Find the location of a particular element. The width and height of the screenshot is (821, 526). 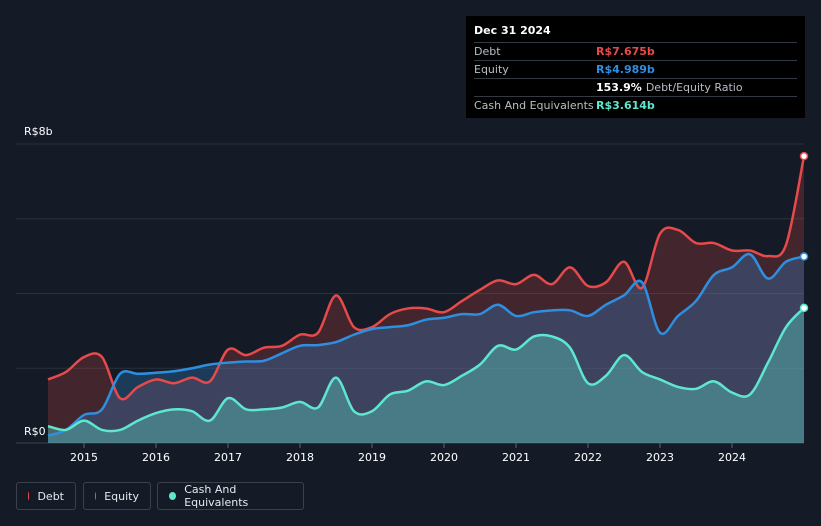

x-tick-label: 2018 is located at coordinates (300, 457).